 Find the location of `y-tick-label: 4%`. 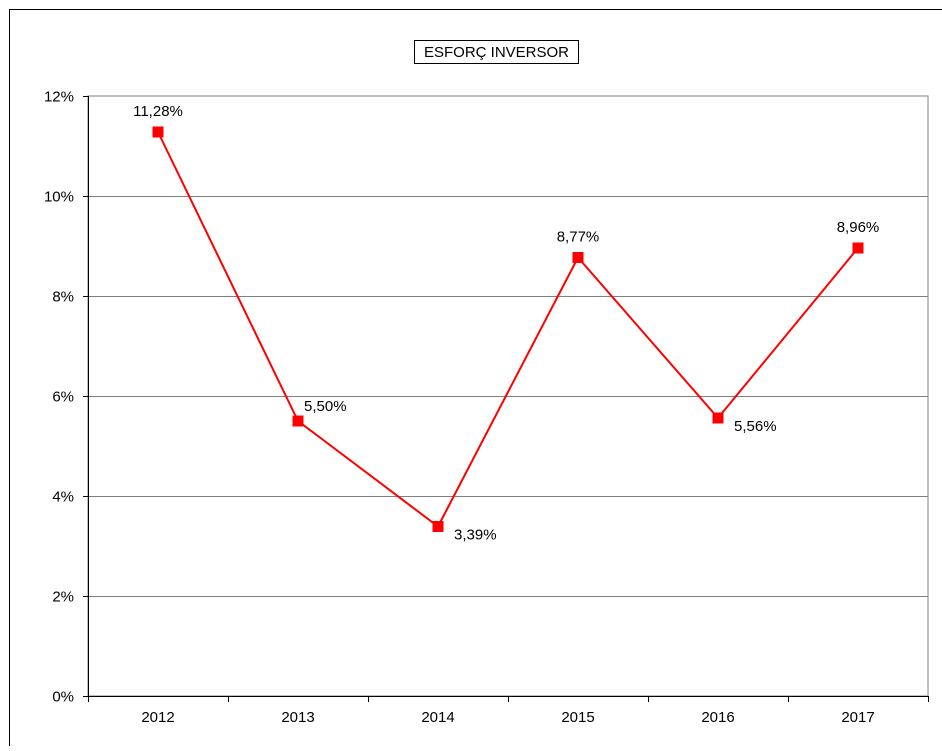

y-tick-label: 4% is located at coordinates (63, 497).